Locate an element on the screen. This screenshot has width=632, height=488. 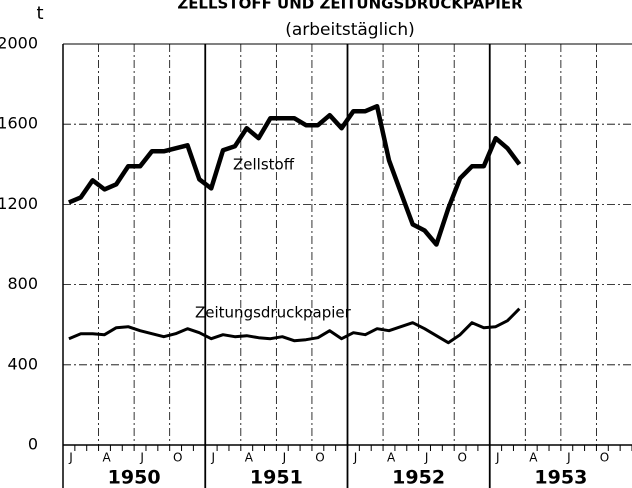
chart-subtitle: (arbeitstäglich) is located at coordinates (350, 30).